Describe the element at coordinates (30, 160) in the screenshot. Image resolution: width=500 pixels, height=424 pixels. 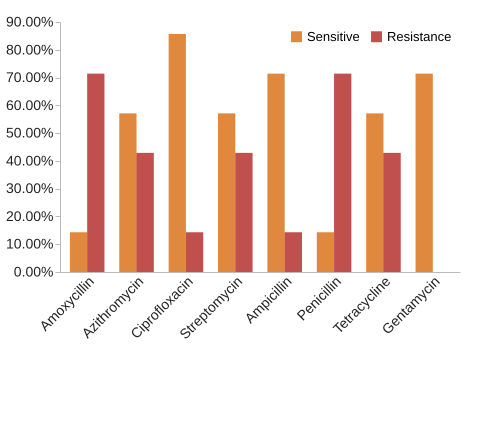
I see `y-tick-label: 40.00%` at that location.